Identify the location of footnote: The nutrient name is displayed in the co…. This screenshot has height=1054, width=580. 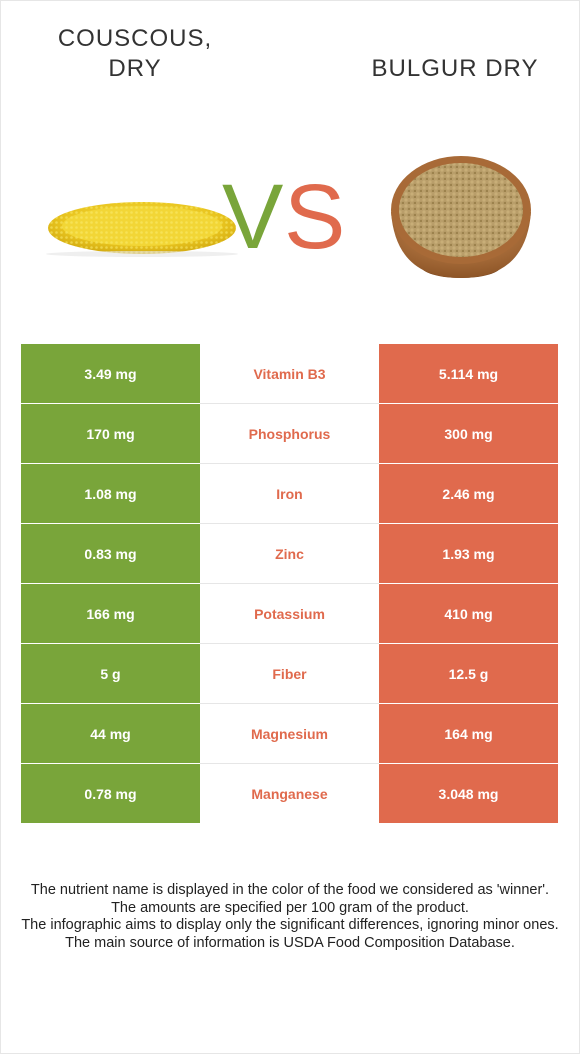
(290, 890).